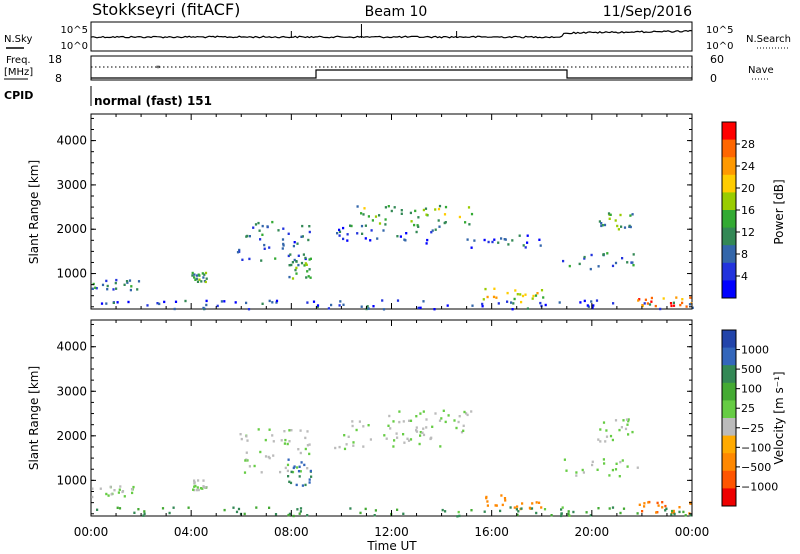 This screenshot has width=800, height=554. Describe the element at coordinates (71, 480) in the screenshot. I see `ytick-label: 1000` at that location.